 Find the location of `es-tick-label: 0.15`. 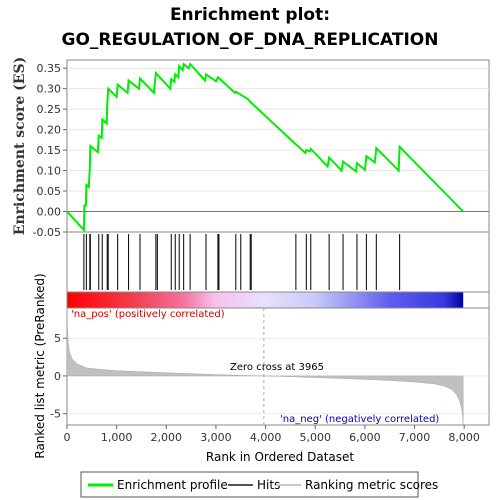

es-tick-label: 0.15 is located at coordinates (49, 150).